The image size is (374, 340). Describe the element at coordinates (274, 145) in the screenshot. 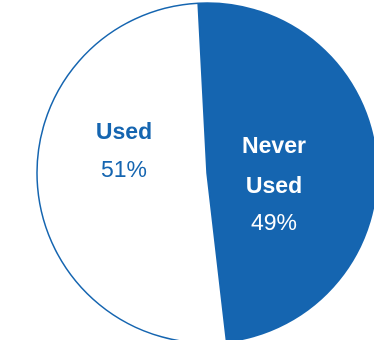

I see `slice-label-never-used-line1: Never` at that location.